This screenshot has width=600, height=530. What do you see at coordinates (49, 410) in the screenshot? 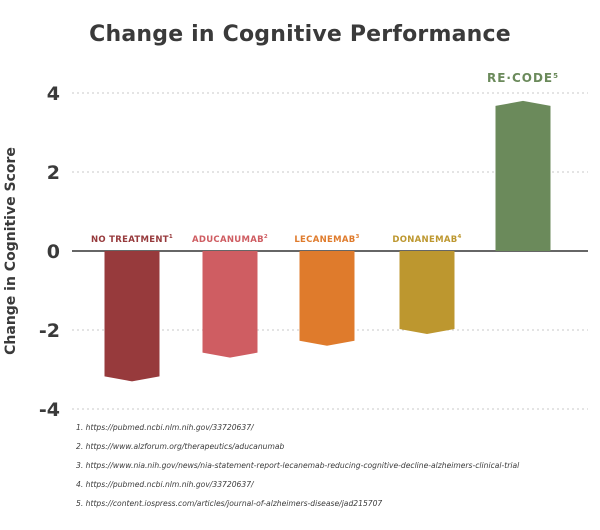
I see `y-tick-label: -4` at bounding box center [49, 410].